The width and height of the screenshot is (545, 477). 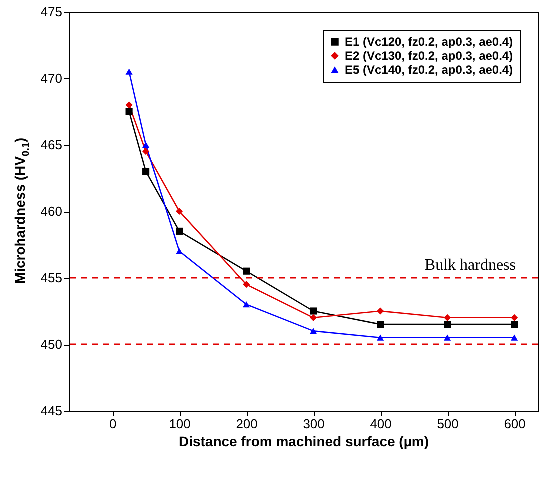 I want to click on y-tick-label: 475, so click(x=51, y=12).